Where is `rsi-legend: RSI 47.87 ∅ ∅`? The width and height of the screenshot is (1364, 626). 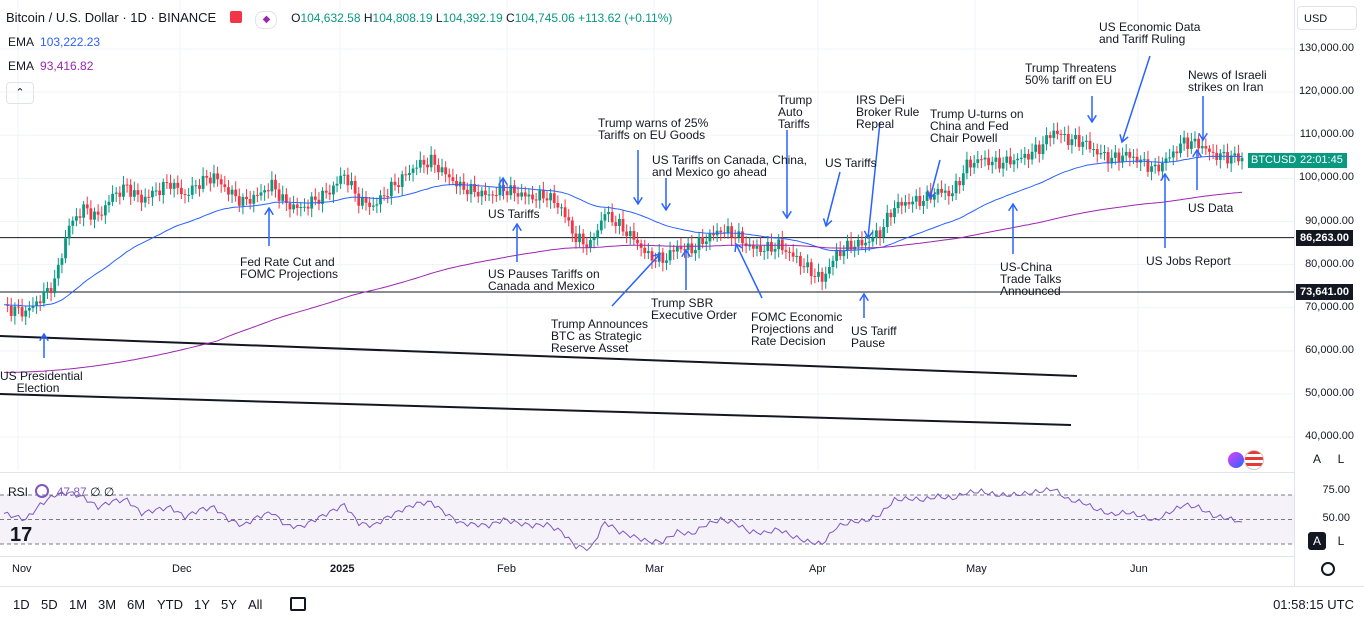 rsi-legend: RSI 47.87 ∅ ∅ is located at coordinates (61, 491).